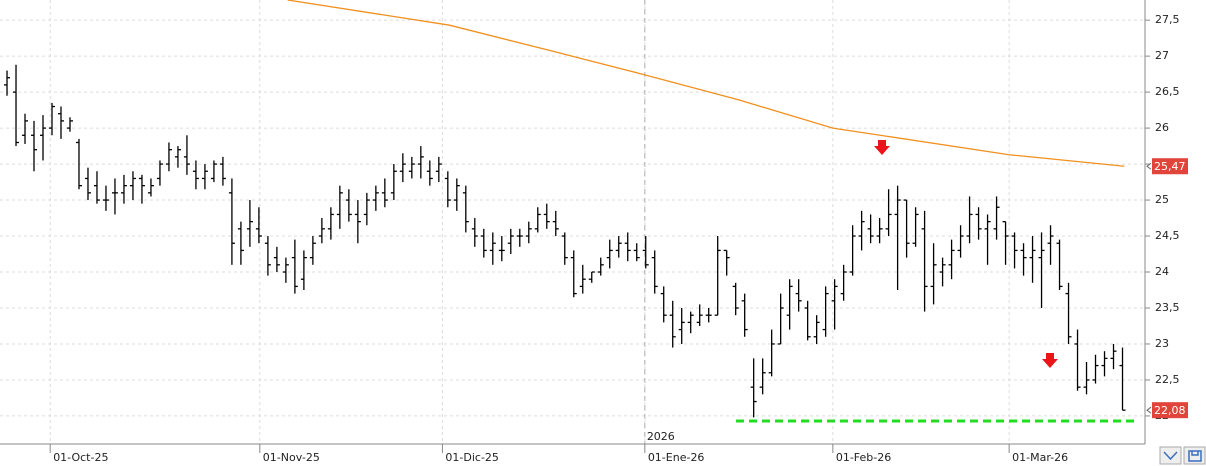 The height and width of the screenshot is (466, 1206). Describe the element at coordinates (472, 457) in the screenshot. I see `x-tick-label: 01-Dic-25` at that location.